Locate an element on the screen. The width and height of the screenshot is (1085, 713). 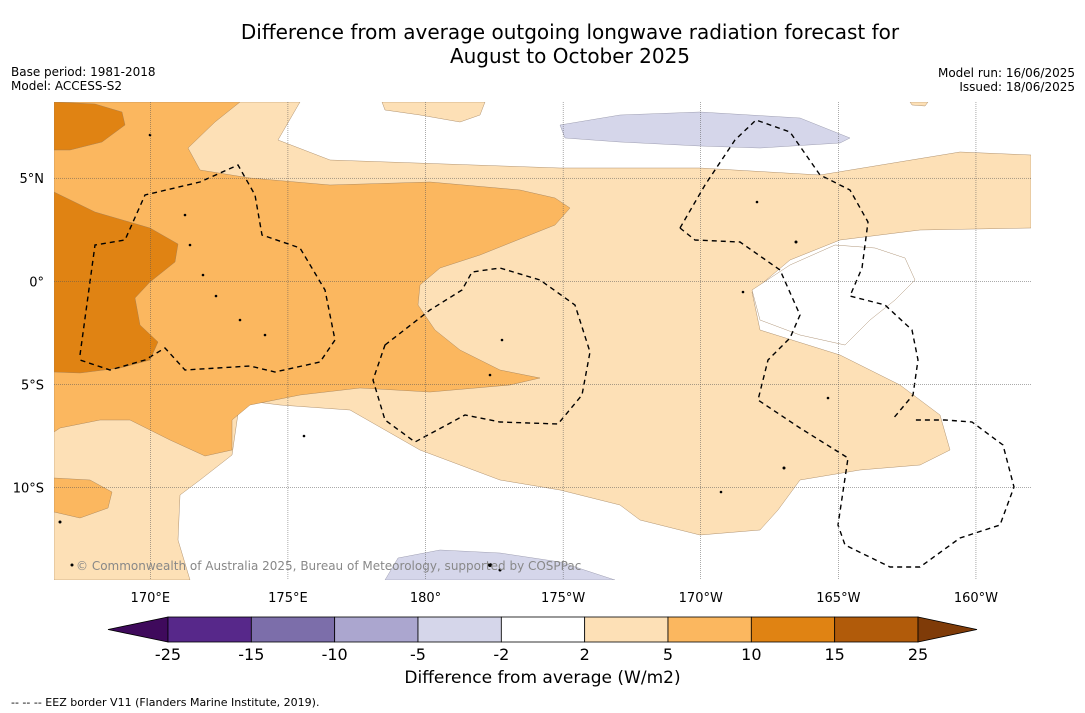
anomaly-10-to-15-region-equator is located at coordinates (116, 282).